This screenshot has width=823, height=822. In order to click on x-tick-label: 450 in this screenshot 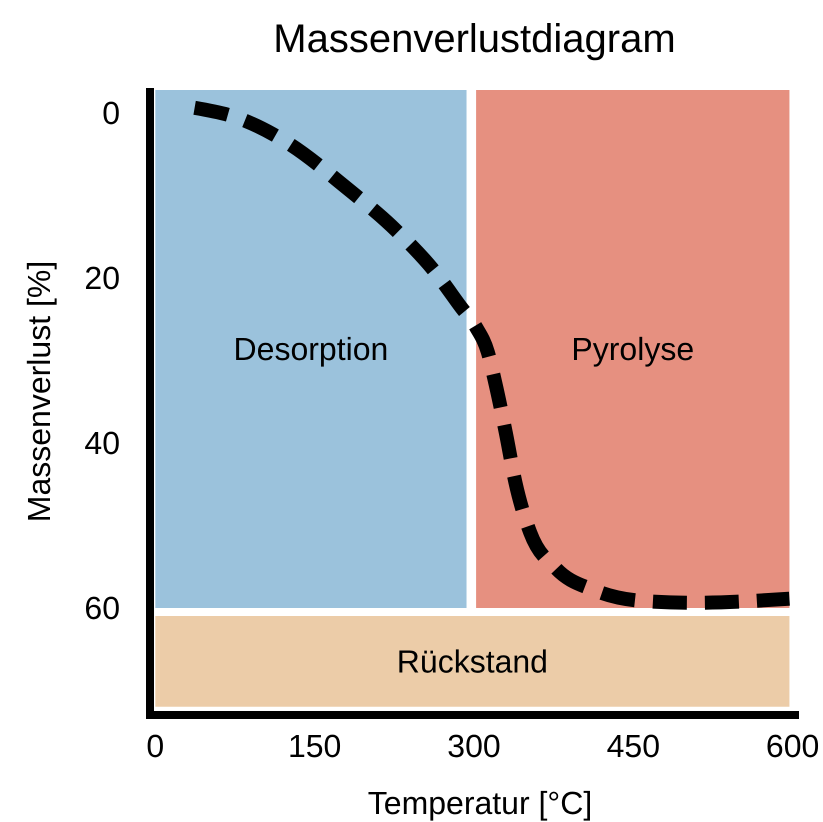, I will do `click(633, 746)`.